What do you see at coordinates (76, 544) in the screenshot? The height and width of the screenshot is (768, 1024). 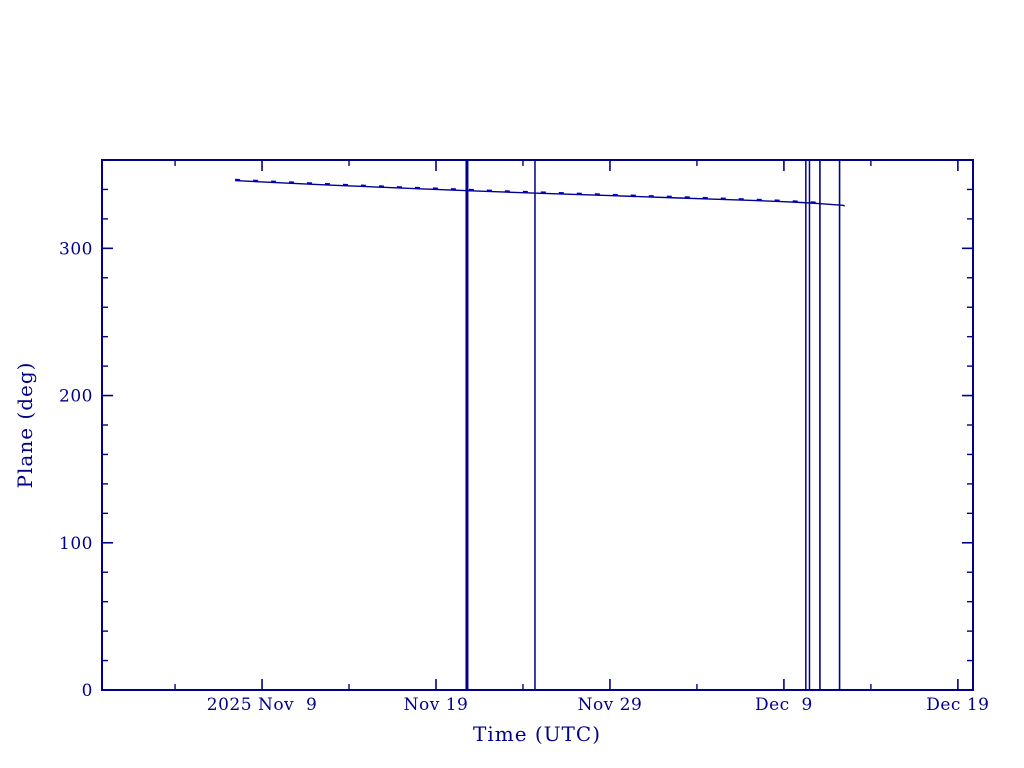 I see `y-tick-label: 100` at bounding box center [76, 544].